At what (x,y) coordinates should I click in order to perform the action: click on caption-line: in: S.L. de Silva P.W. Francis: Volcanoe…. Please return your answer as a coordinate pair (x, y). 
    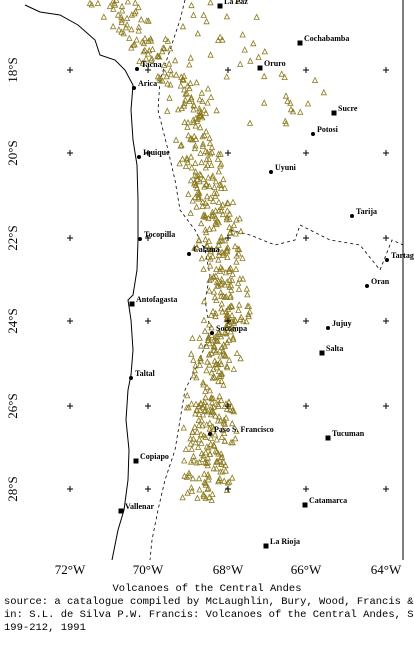
    Looking at the image, I should click on (209, 615).